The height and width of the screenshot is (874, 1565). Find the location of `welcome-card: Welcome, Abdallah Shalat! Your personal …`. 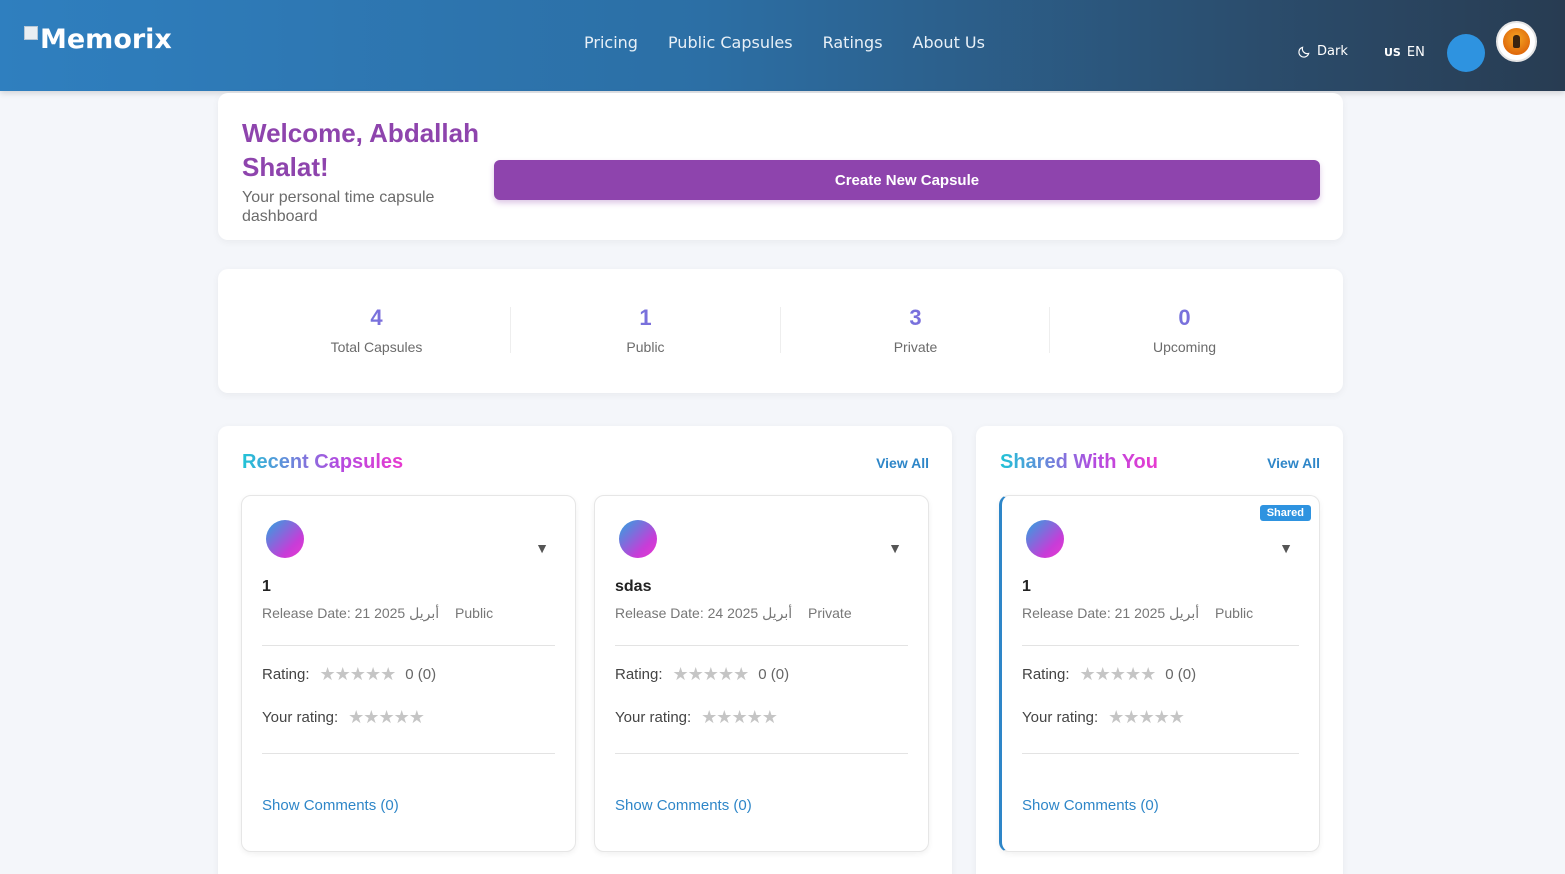

welcome-card: Welcome, Abdallah Shalat! Your personal … is located at coordinates (780, 166).